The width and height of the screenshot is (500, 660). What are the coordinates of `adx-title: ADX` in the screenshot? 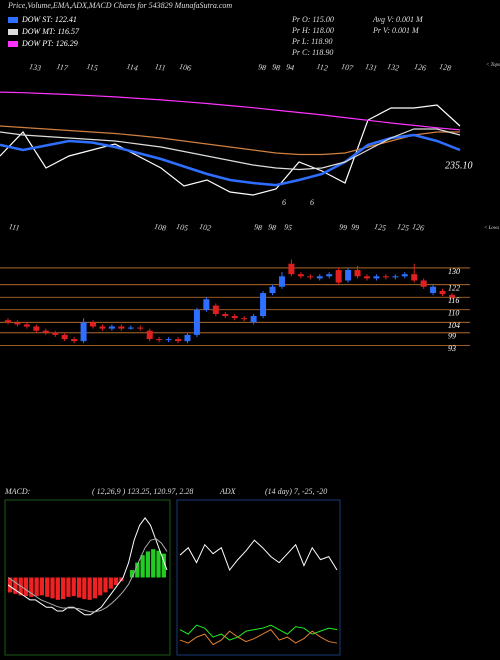 It's located at (228, 491).